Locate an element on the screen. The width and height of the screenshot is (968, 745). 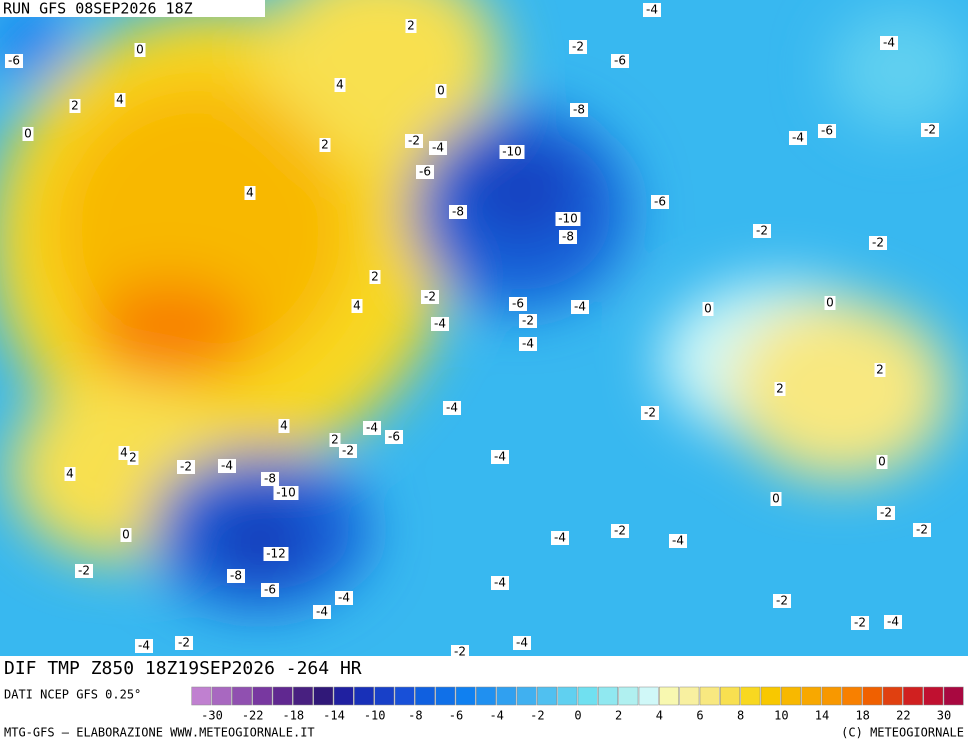
colorbar-label: 10 is located at coordinates (781, 716).